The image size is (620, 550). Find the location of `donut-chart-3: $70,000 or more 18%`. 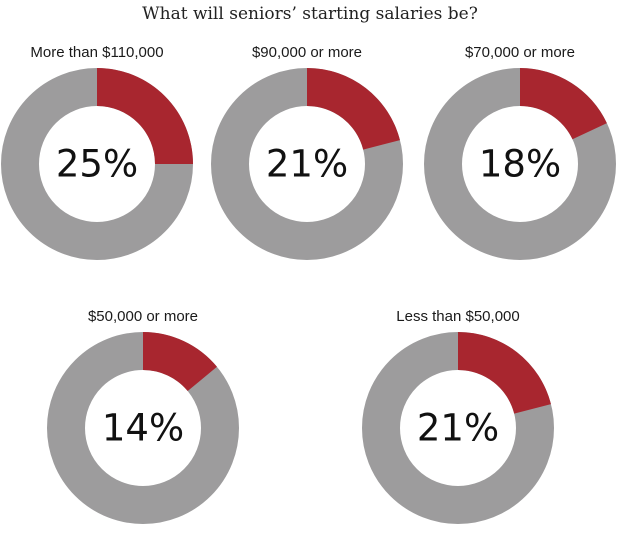

donut-chart-3: $70,000 or more 18% is located at coordinates (520, 153).